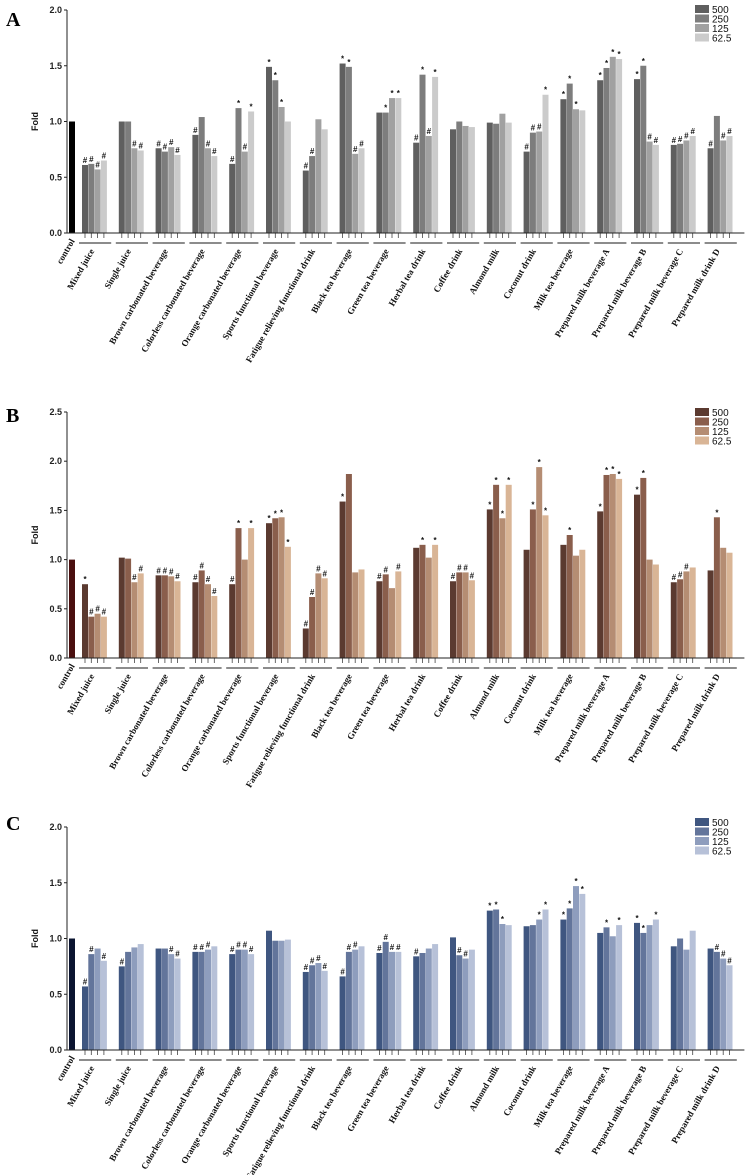  What do you see at coordinates (173, 300) in the screenshot?
I see `x-label-category: Colorless carbonated beverage` at bounding box center [173, 300].